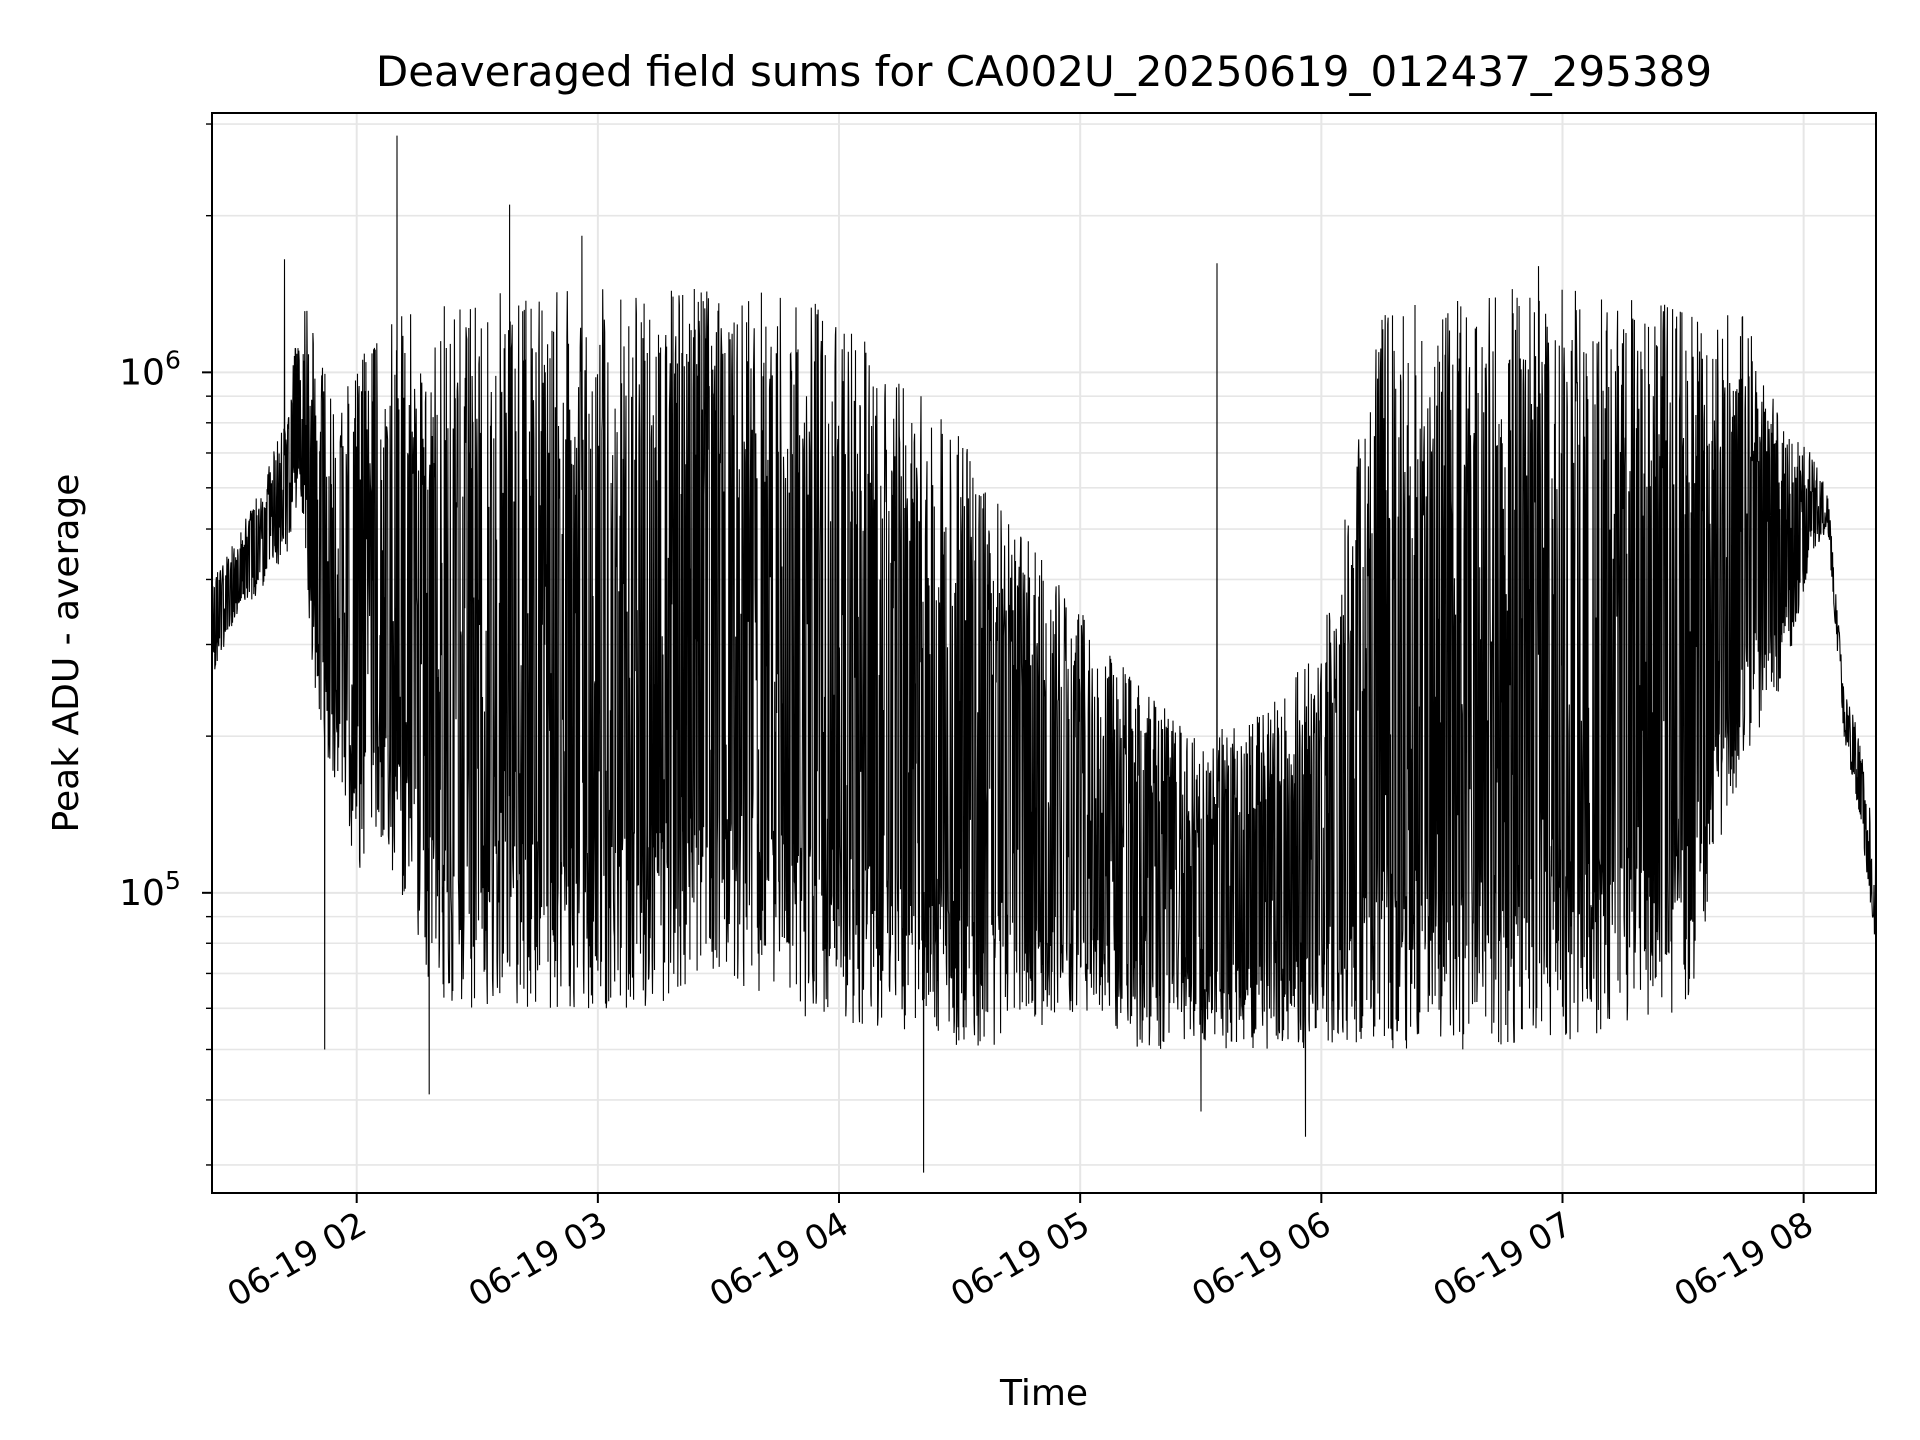 The width and height of the screenshot is (1920, 1440). Describe the element at coordinates (150, 890) in the screenshot. I see `y-tick-label: 10⁵` at that location.